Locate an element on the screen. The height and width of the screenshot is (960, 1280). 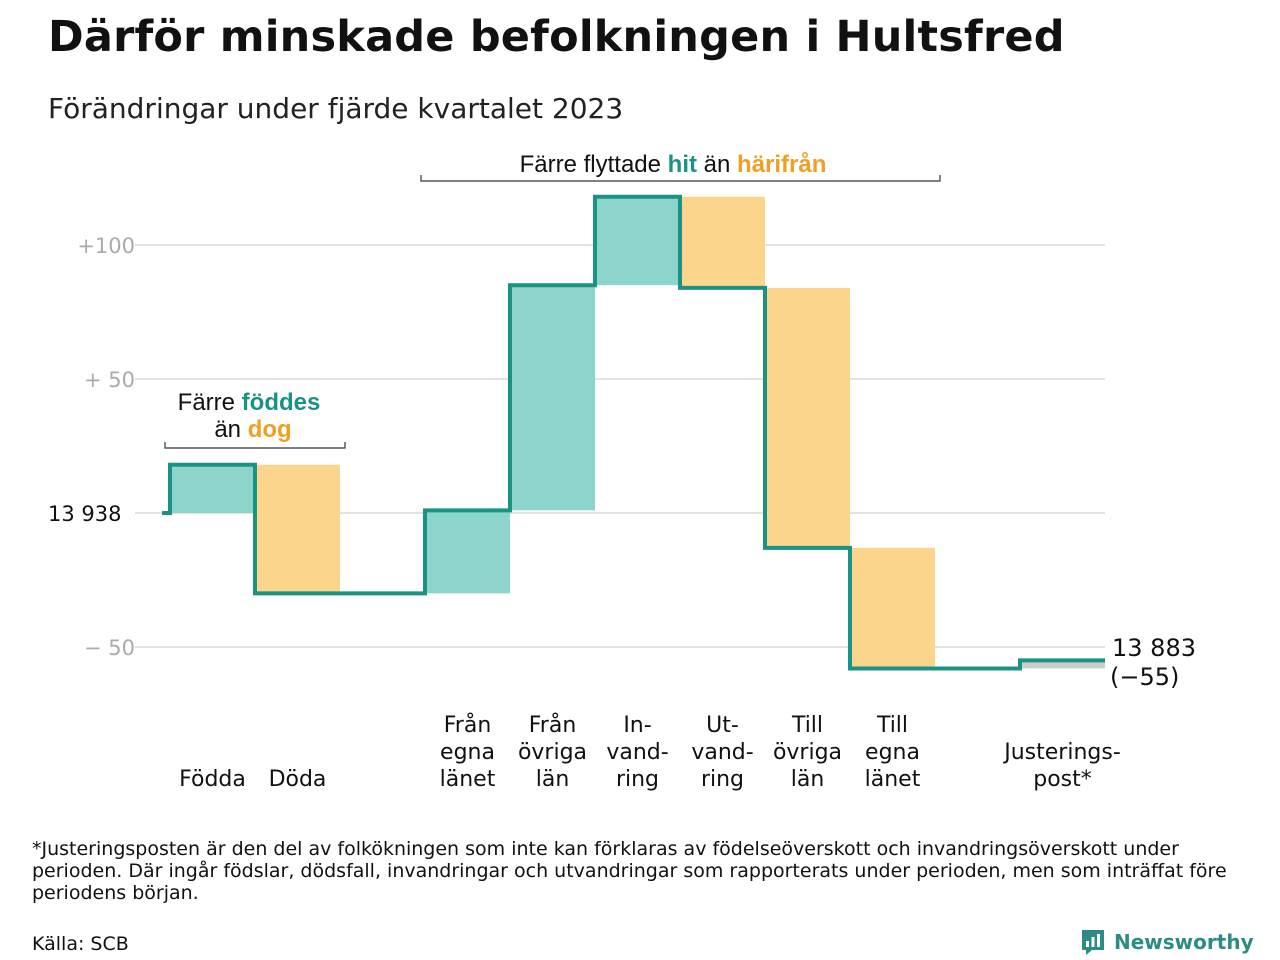
y-tick-label: + 50 is located at coordinates (109, 380).